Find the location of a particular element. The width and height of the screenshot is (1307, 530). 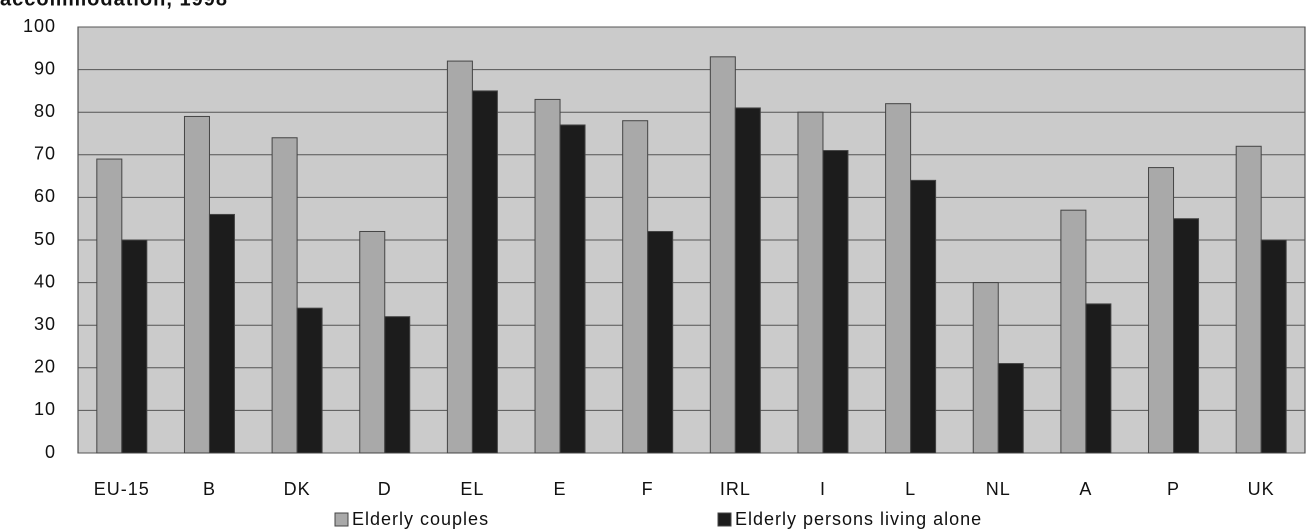

x-tick-label: E is located at coordinates (560, 489).